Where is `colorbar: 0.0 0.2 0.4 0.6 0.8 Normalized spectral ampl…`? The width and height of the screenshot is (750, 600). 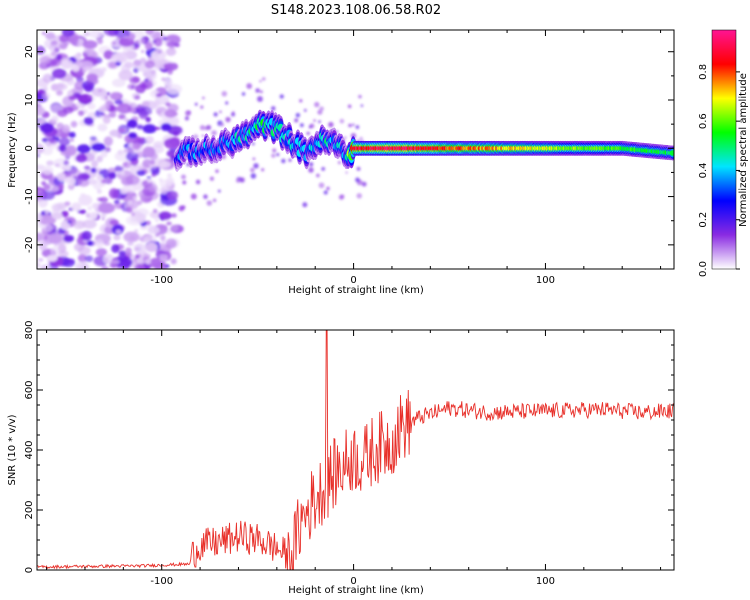
colorbar: 0.0 0.2 0.4 0.6 0.8 Normalized spectral ampl… is located at coordinates (723, 153).